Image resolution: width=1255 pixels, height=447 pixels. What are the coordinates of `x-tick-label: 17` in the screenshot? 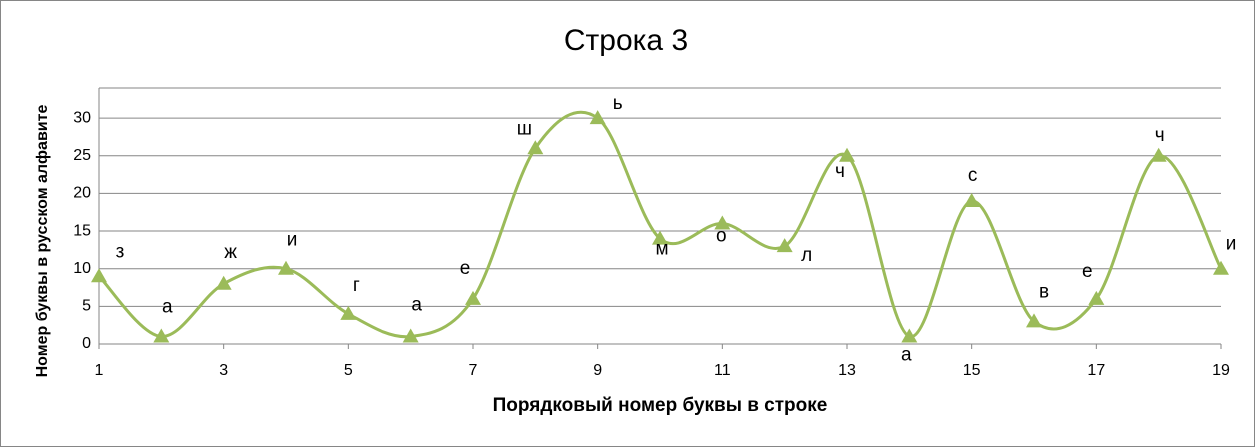 It's located at (1096, 370).